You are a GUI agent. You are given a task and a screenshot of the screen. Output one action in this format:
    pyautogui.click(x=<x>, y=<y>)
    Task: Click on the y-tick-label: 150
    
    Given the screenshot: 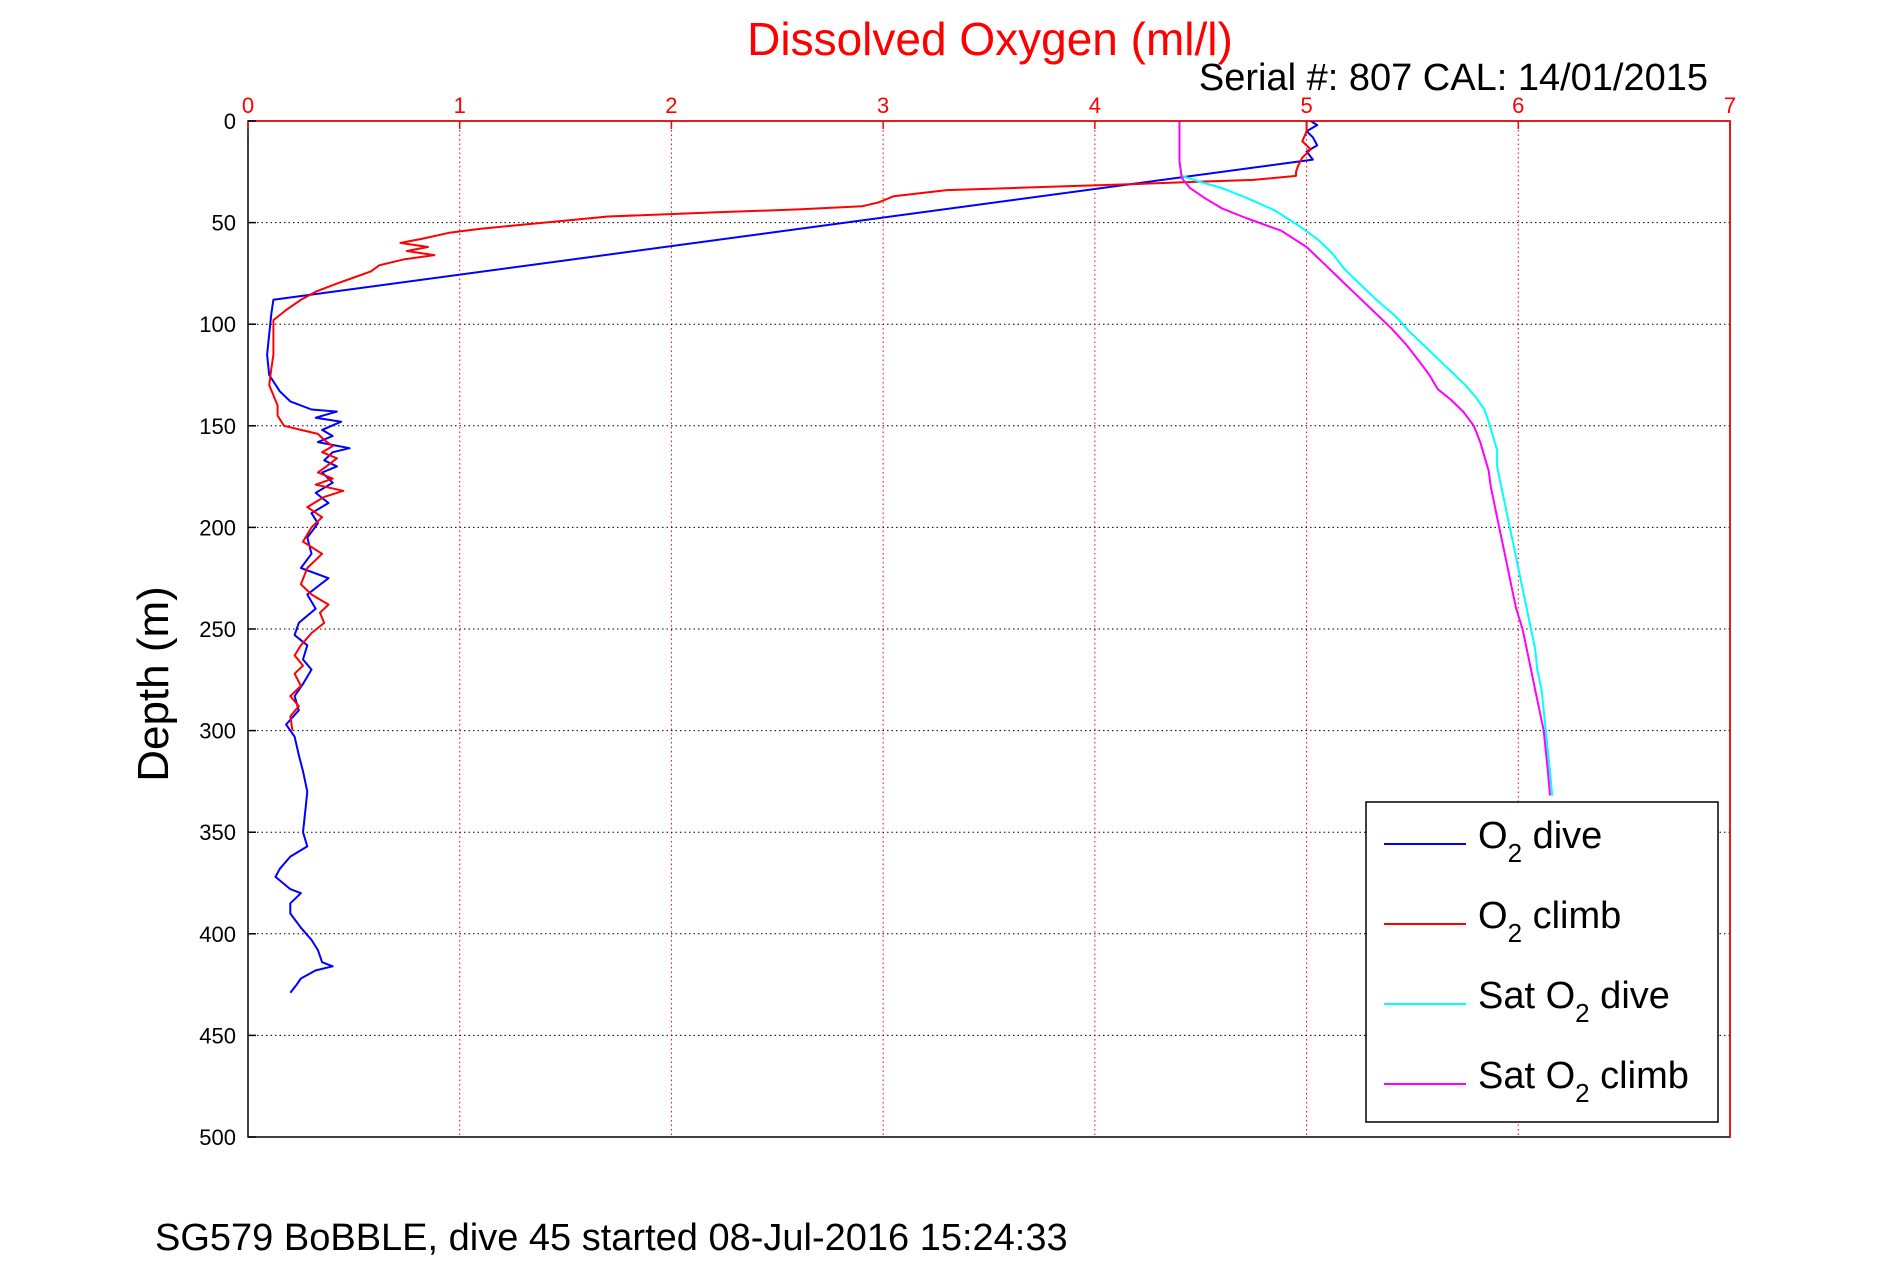 What is the action you would take?
    pyautogui.click(x=217, y=426)
    